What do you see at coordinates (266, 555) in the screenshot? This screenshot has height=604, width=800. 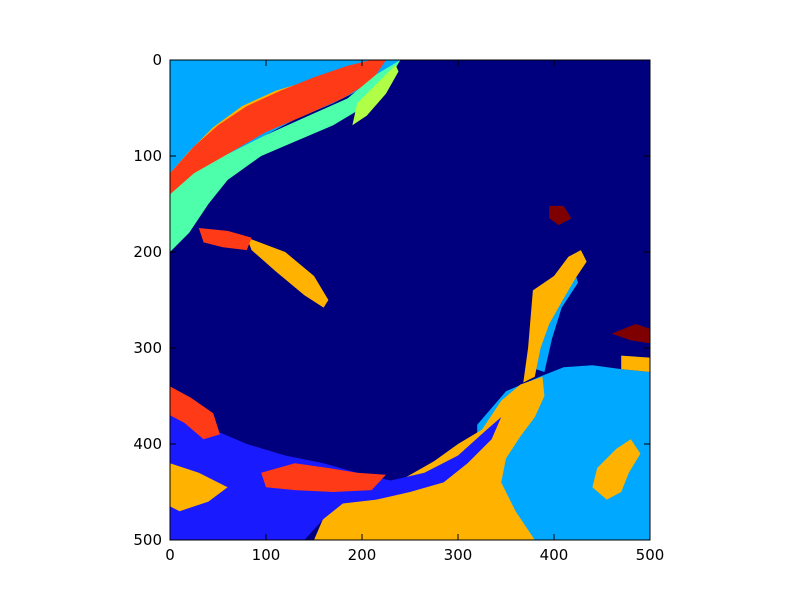 I see `x-tick-label-1: 100` at bounding box center [266, 555].